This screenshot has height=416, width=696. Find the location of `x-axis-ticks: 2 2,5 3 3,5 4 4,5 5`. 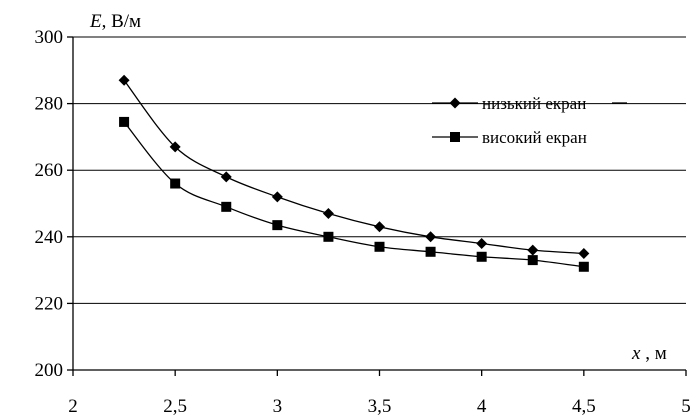

x-axis-ticks: 2 2,5 3 3,5 4 4,5 5 is located at coordinates (379, 393).